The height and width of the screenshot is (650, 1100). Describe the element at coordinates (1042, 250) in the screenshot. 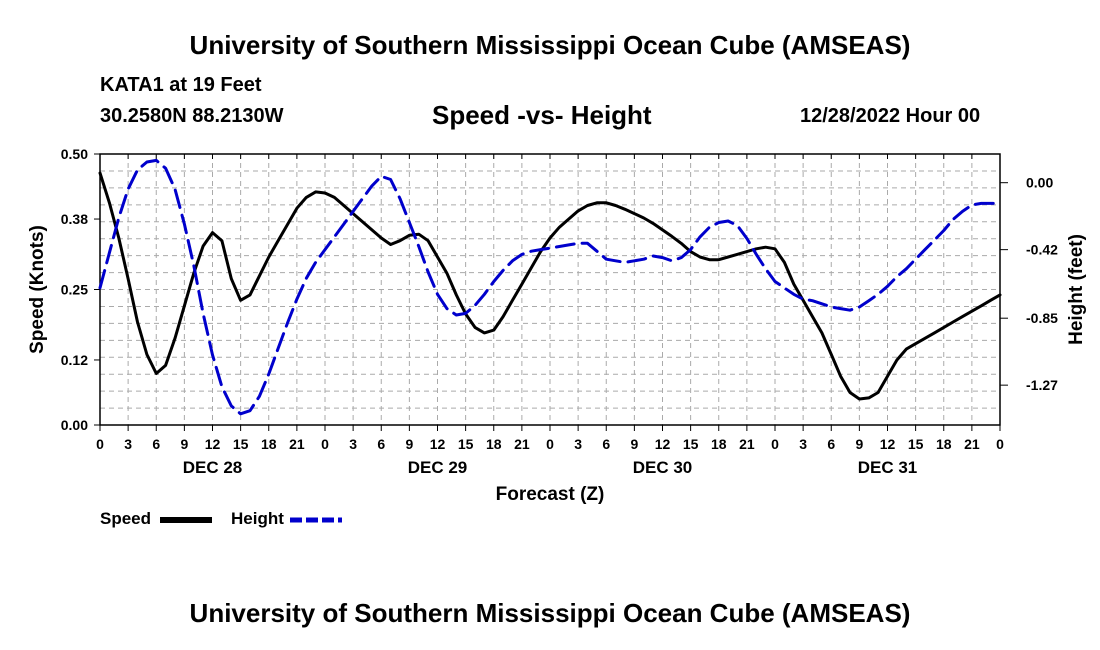

I see `y2-tick-label: -0.42` at that location.